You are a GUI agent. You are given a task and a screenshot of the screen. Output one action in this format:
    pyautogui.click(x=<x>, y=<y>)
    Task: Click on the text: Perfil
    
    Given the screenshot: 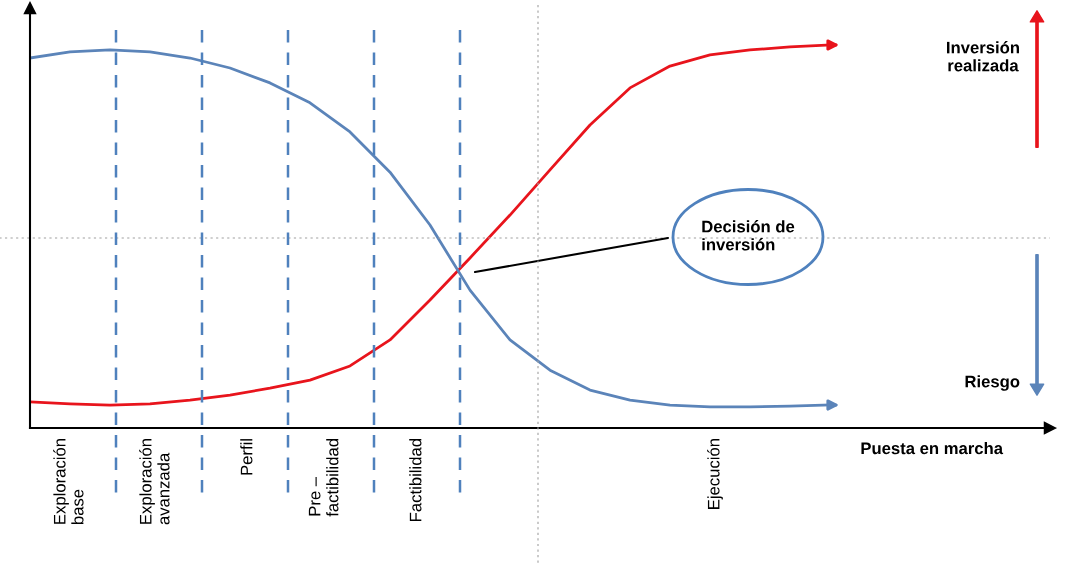 What is the action you would take?
    pyautogui.click(x=246, y=457)
    